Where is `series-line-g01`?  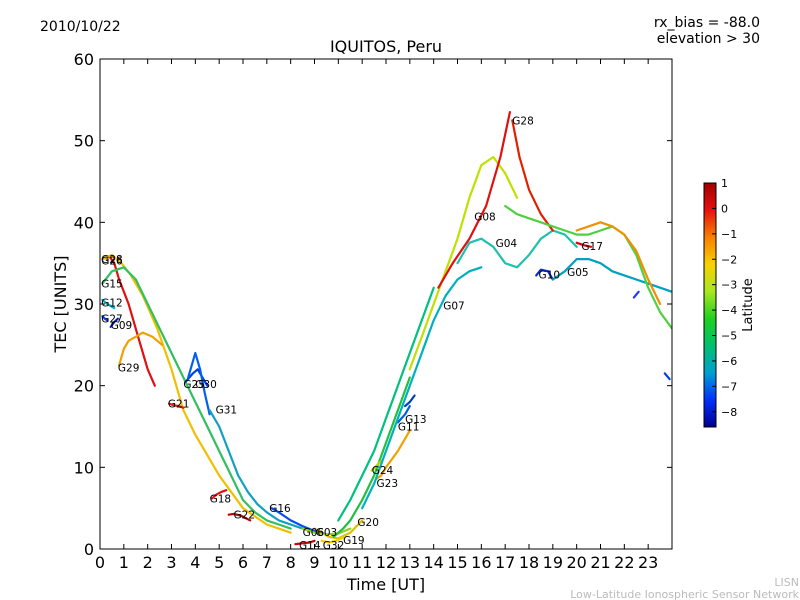
series-line-g01 is located at coordinates (588, 267).